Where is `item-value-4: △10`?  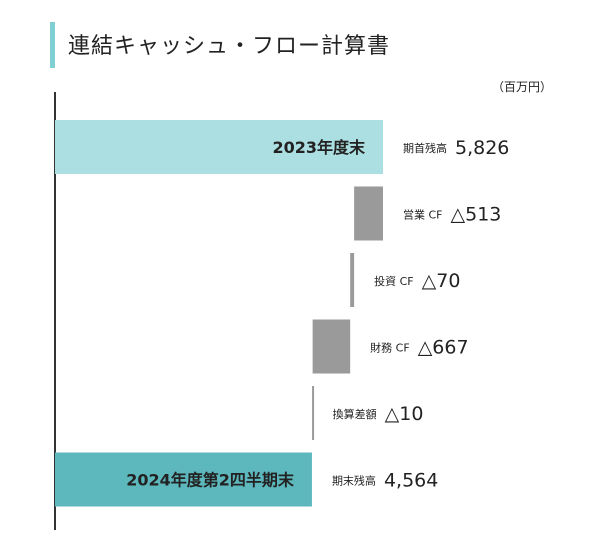 item-value-4: △10 is located at coordinates (404, 414).